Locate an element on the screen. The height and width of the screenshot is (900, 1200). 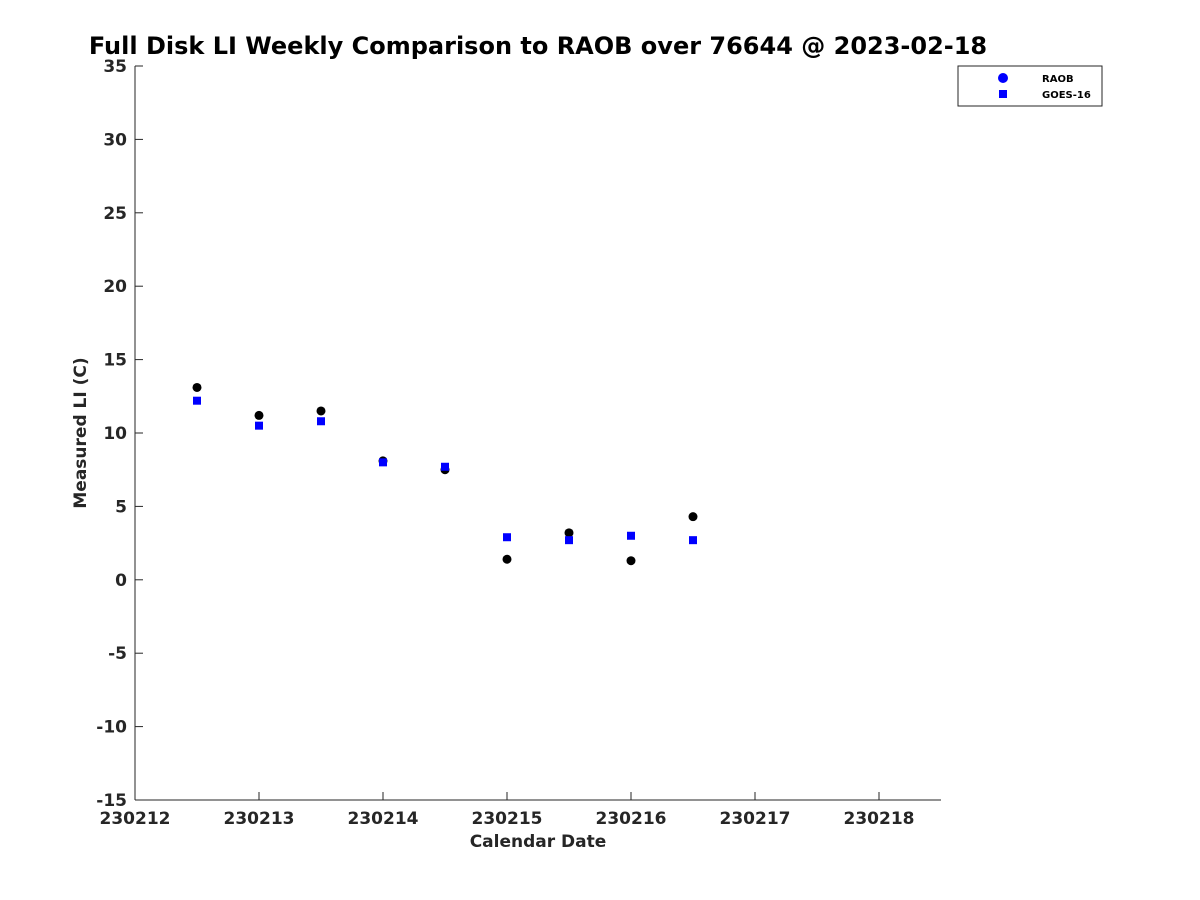
x-tick-label: 230214 is located at coordinates (383, 819).